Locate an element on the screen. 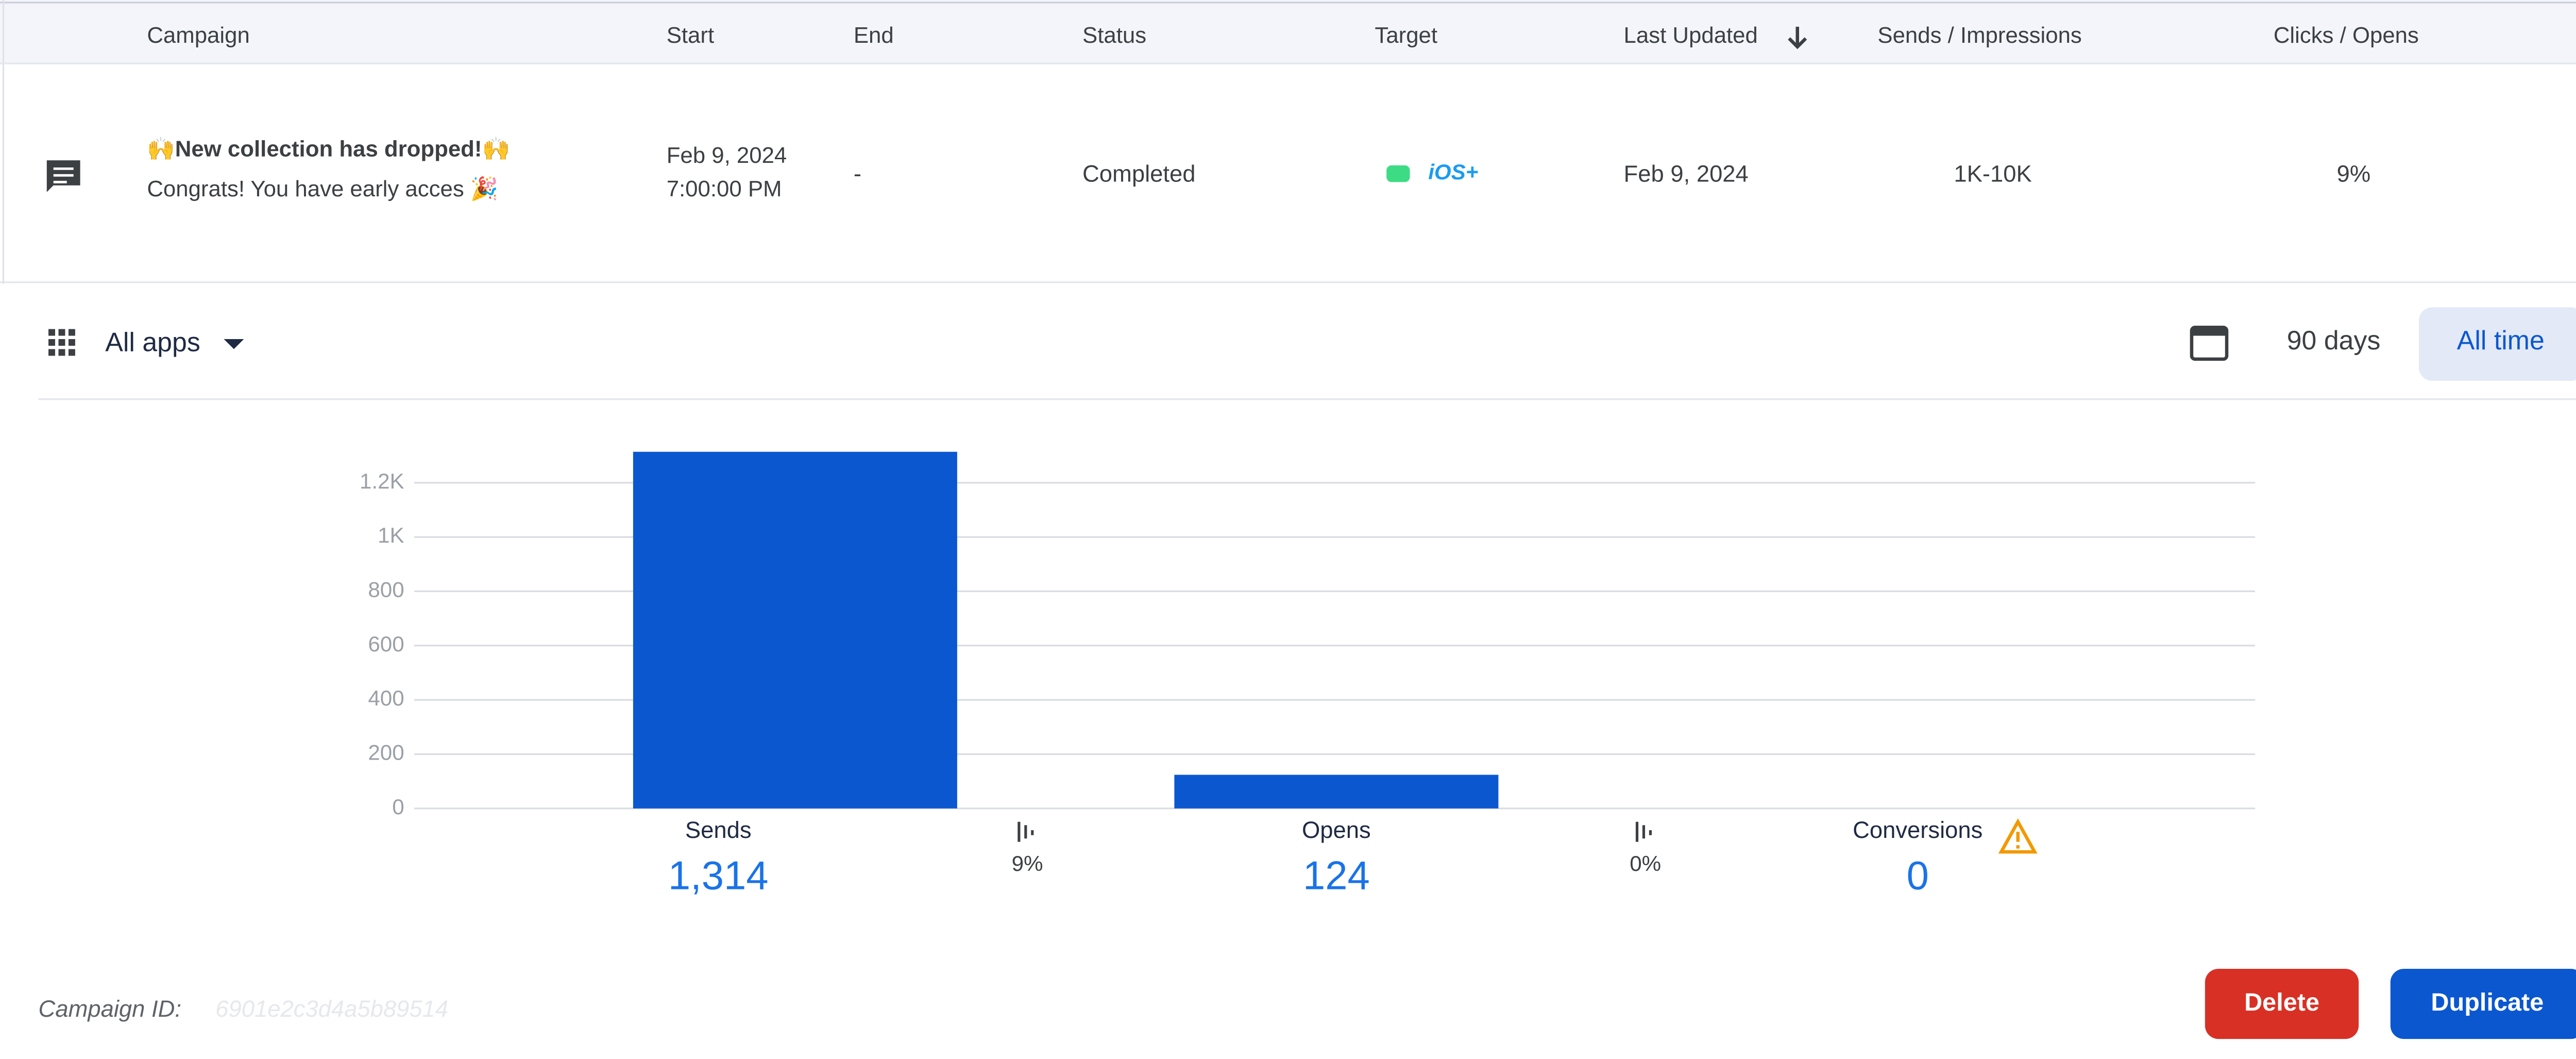  rate-label: 0% is located at coordinates (1645, 863).